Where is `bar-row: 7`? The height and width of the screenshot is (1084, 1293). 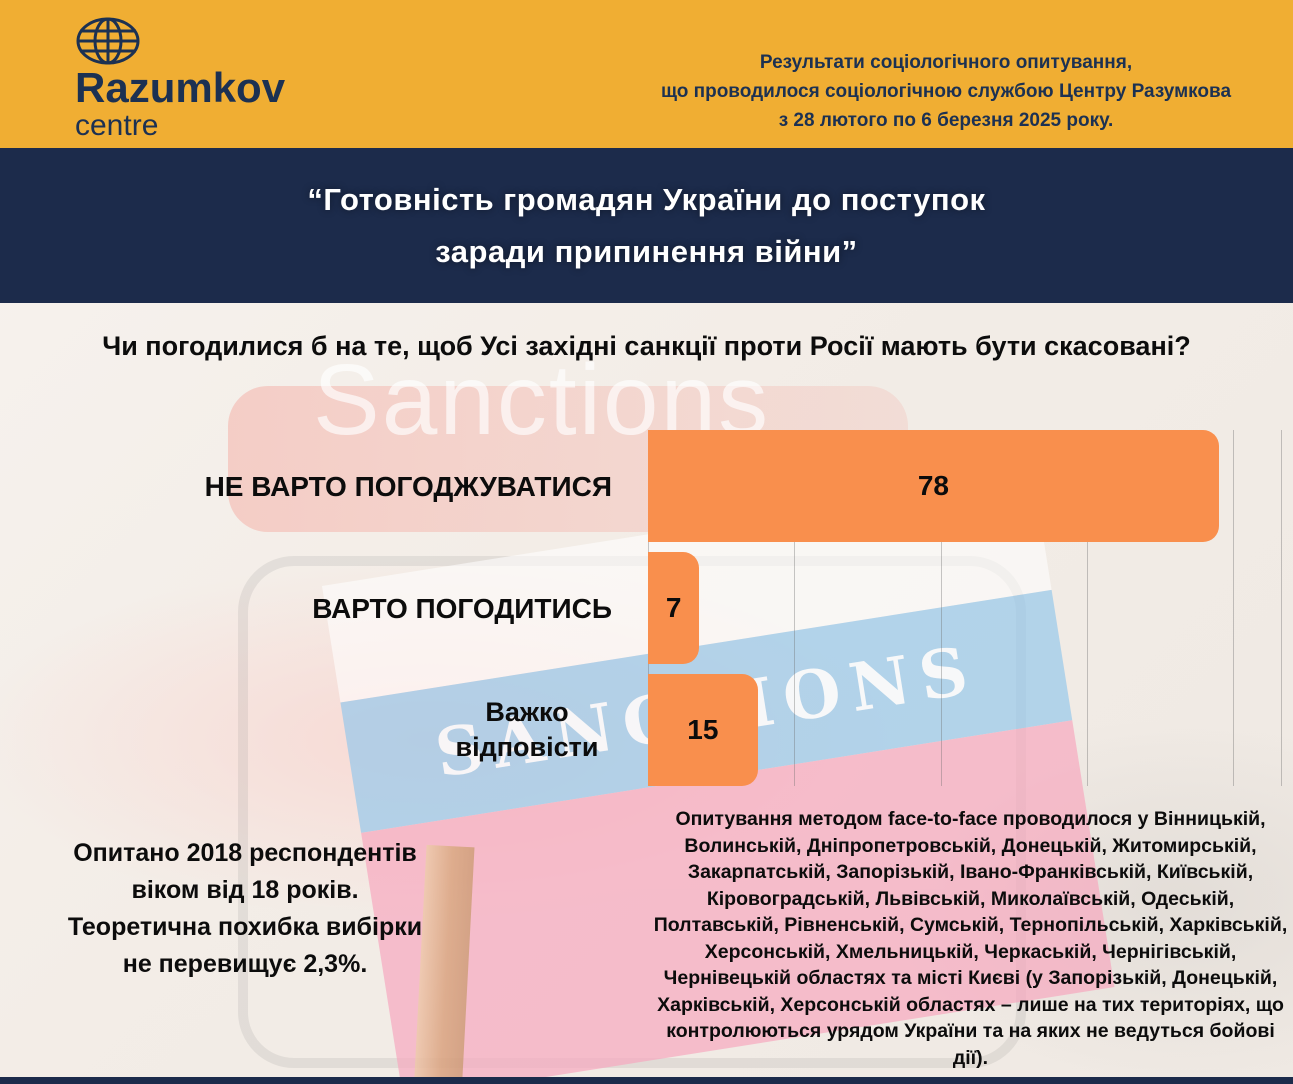
bar-row: 7 is located at coordinates (964, 608).